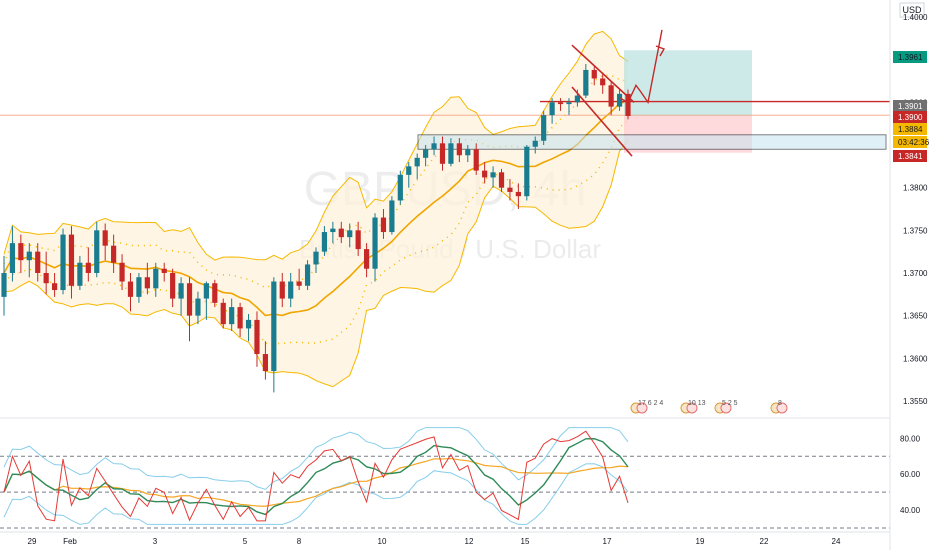  What do you see at coordinates (910, 438) in the screenshot?
I see `rsi-tick-label: 80.00` at bounding box center [910, 438].